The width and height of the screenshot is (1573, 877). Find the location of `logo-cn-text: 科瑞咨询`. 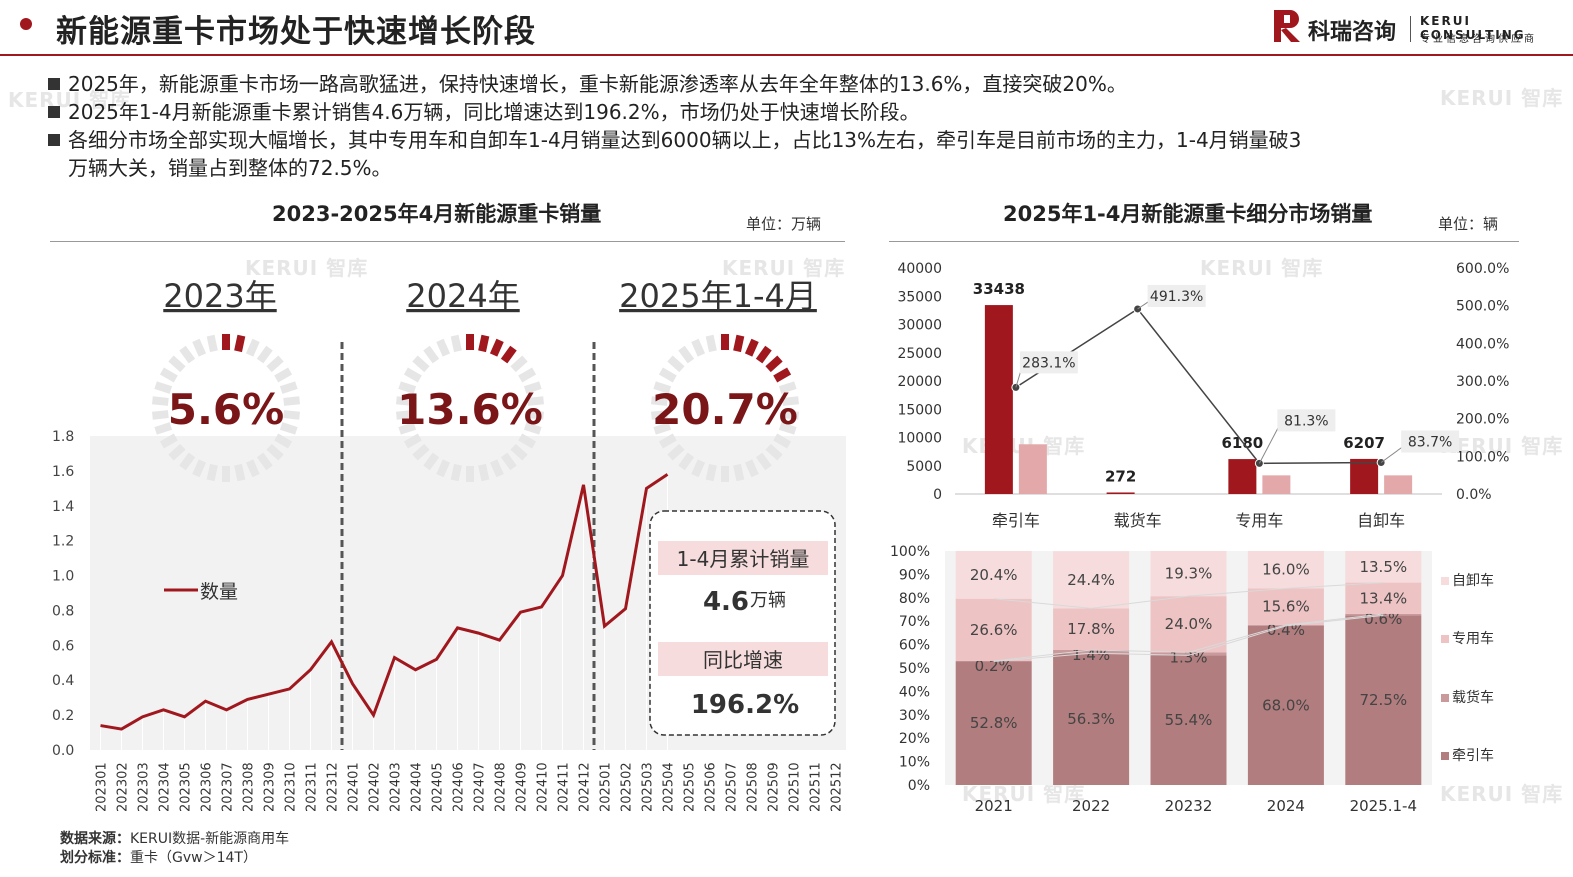

logo-cn-text: 科瑞咨询 is located at coordinates (1352, 32).